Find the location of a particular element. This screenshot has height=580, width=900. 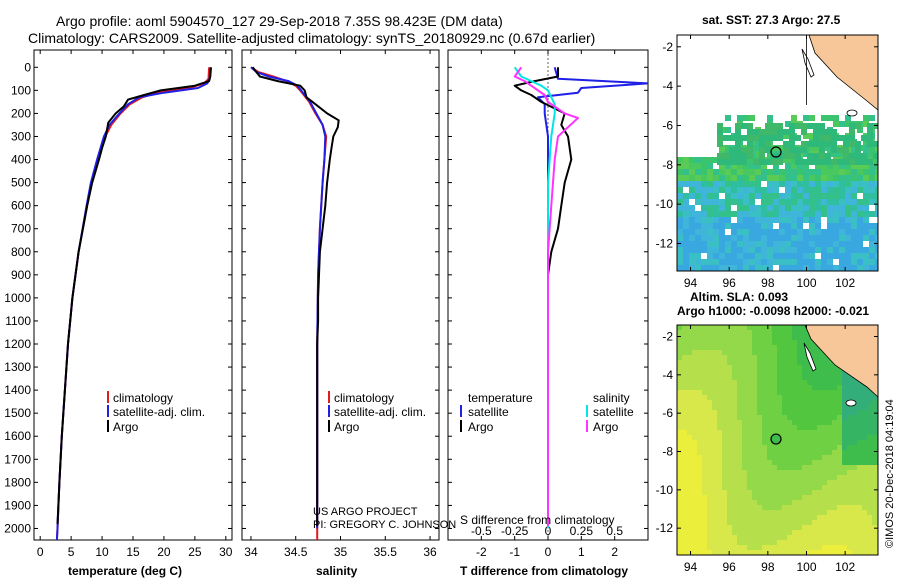

series-salinity-climatology is located at coordinates (289, 303).